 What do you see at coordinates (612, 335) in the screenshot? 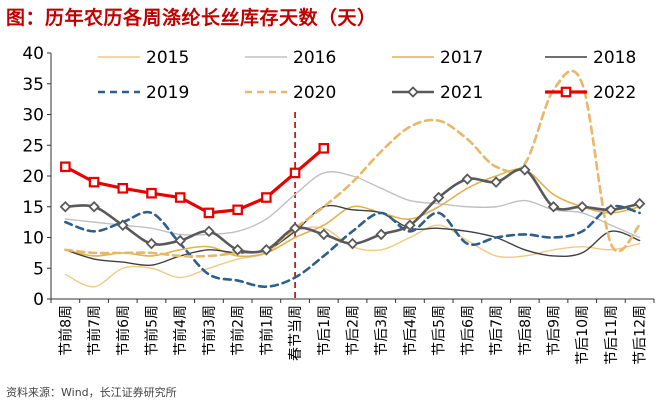
I see `x-tick-label: 节后11周` at bounding box center [612, 335].